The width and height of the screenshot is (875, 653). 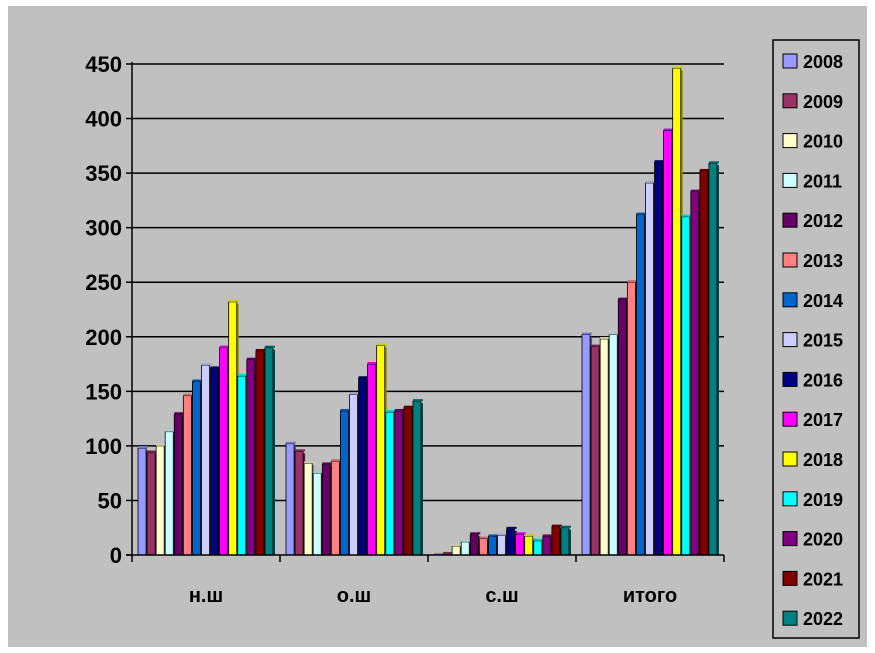 What do you see at coordinates (812, 221) in the screenshot?
I see `legend-item: 2012` at bounding box center [812, 221].